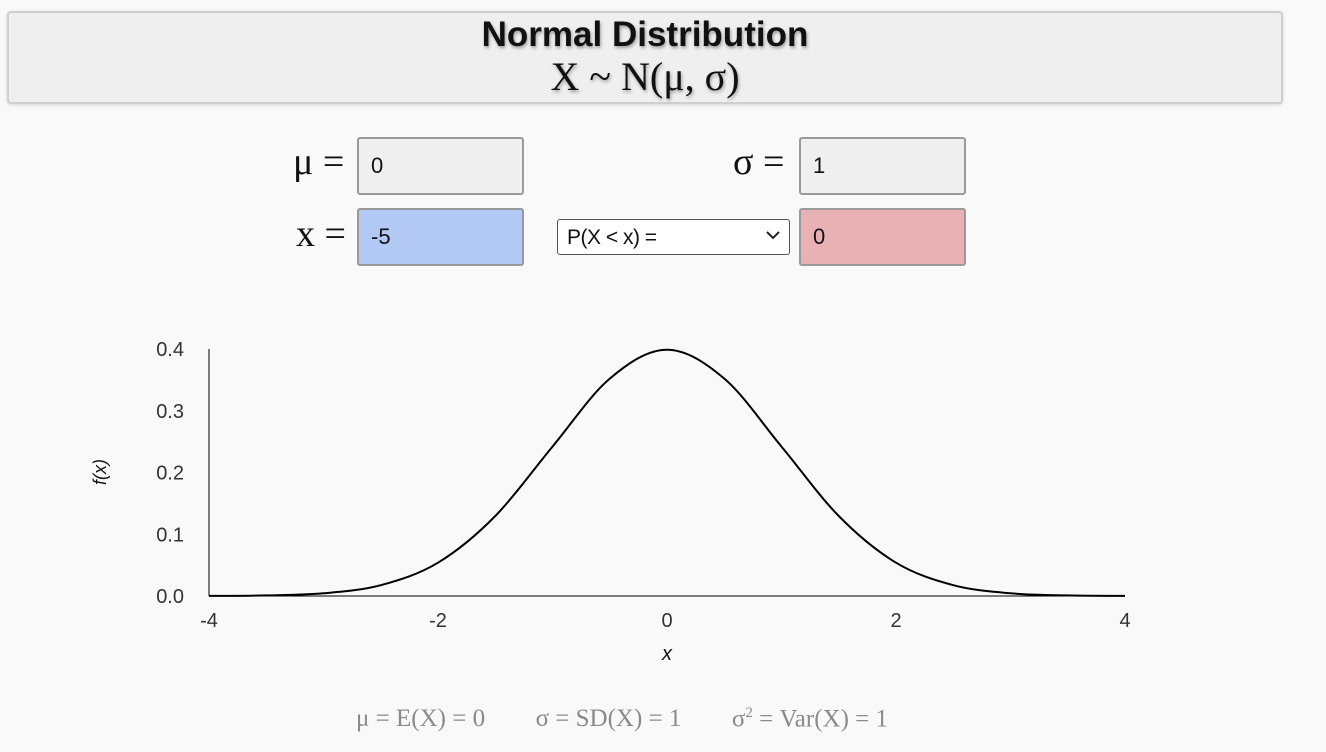 The height and width of the screenshot is (752, 1326). What do you see at coordinates (440, 166) in the screenshot?
I see `mu-input` at bounding box center [440, 166].